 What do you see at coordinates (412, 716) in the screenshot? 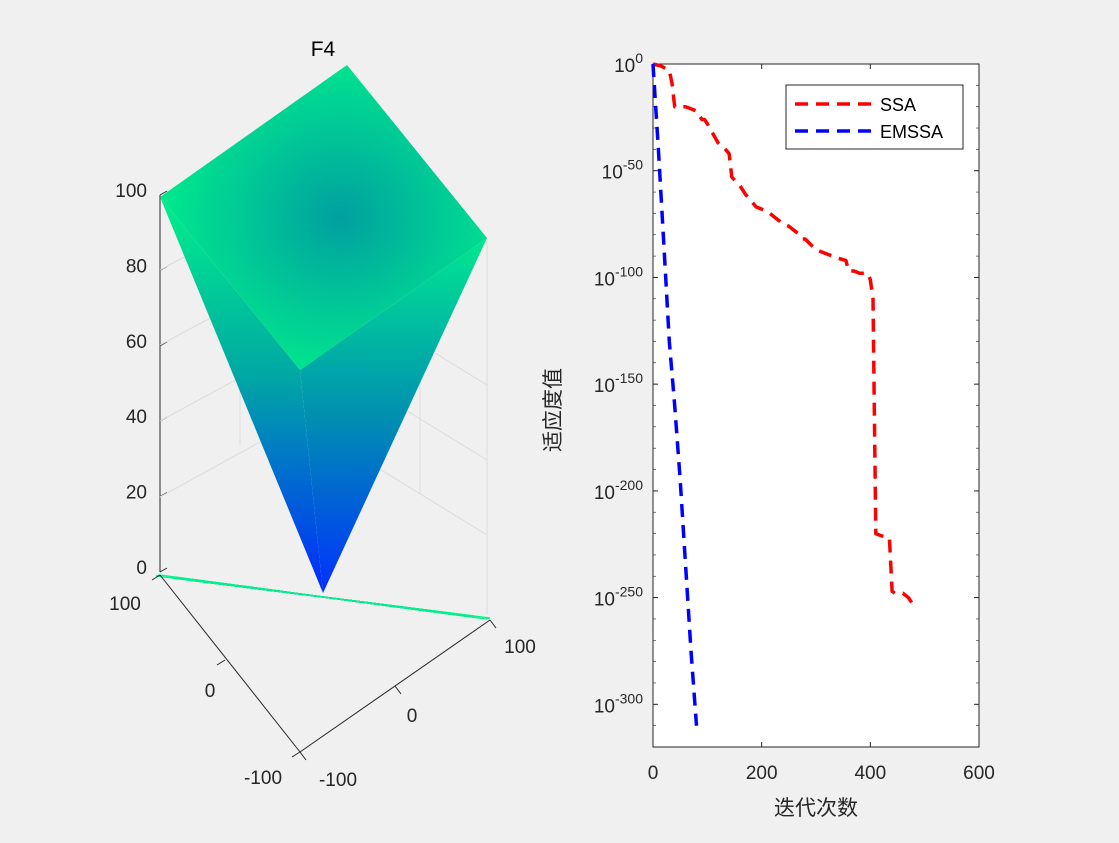
I see `y-tick-label: 0` at bounding box center [412, 716].